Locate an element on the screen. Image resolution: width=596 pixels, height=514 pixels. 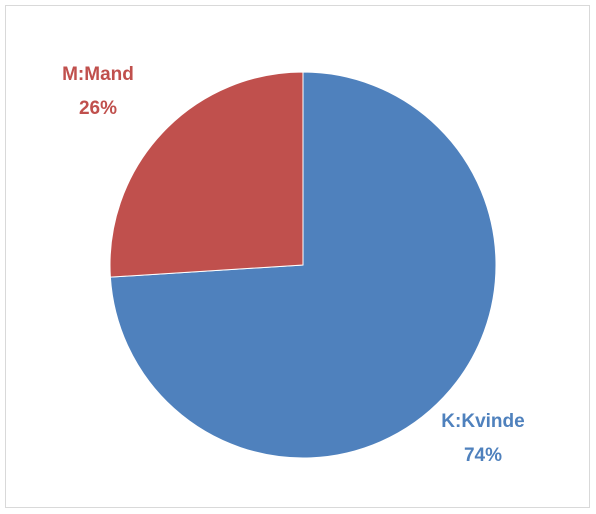
slice-category-label: M:Mand is located at coordinates (98, 74).